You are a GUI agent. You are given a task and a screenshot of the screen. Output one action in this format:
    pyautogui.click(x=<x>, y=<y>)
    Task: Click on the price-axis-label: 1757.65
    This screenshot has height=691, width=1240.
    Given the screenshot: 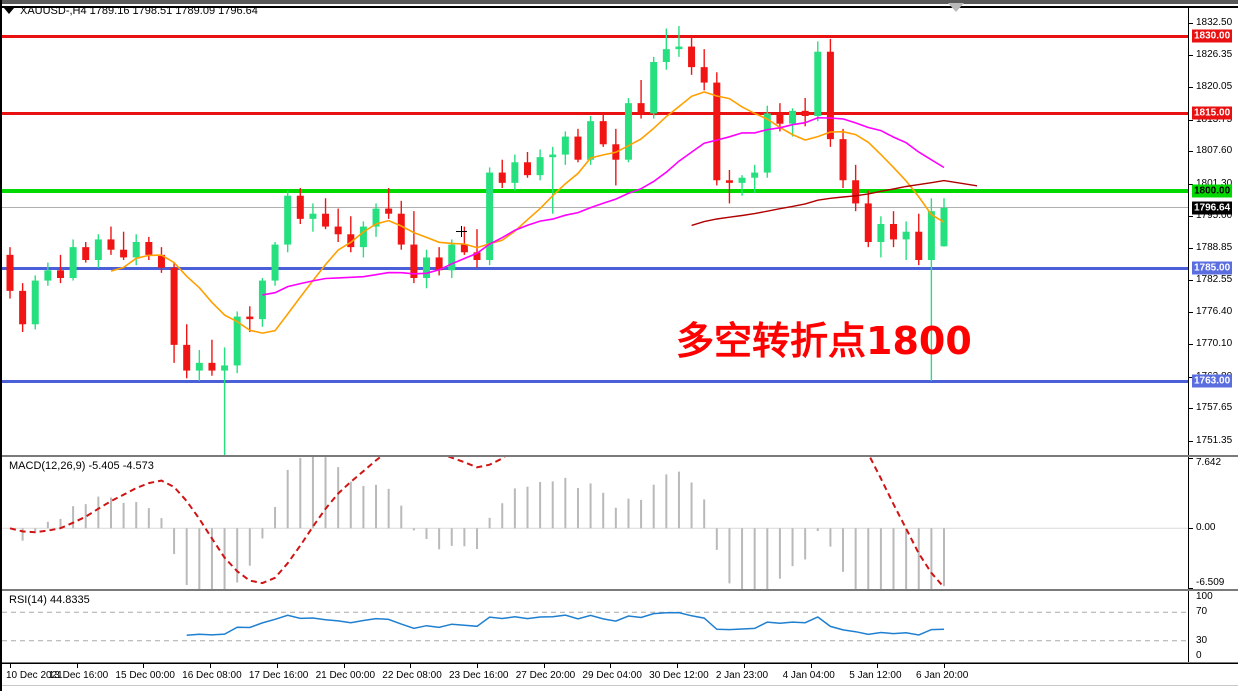 What is the action you would take?
    pyautogui.click(x=1214, y=408)
    